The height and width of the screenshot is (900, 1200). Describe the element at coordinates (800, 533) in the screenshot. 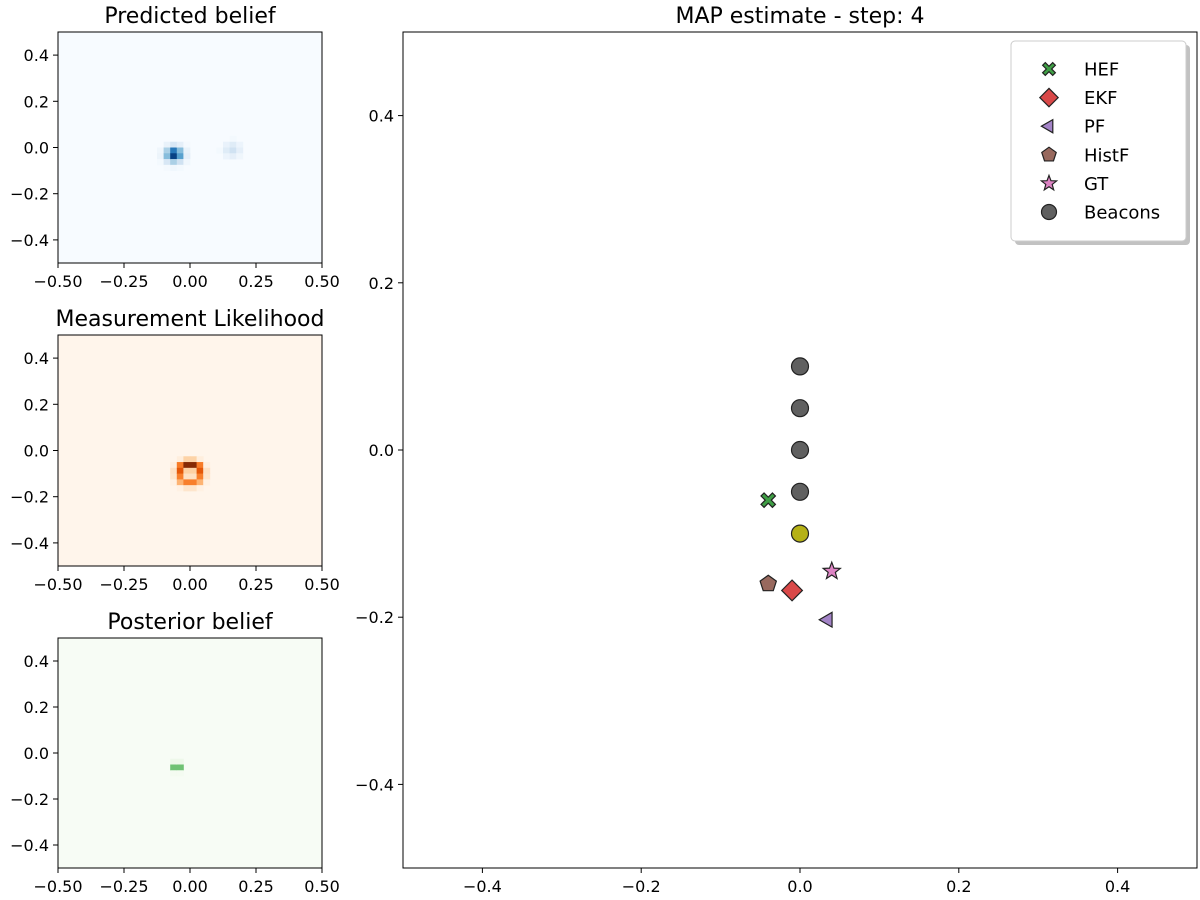

I see `highlighted-beacon-marker` at that location.